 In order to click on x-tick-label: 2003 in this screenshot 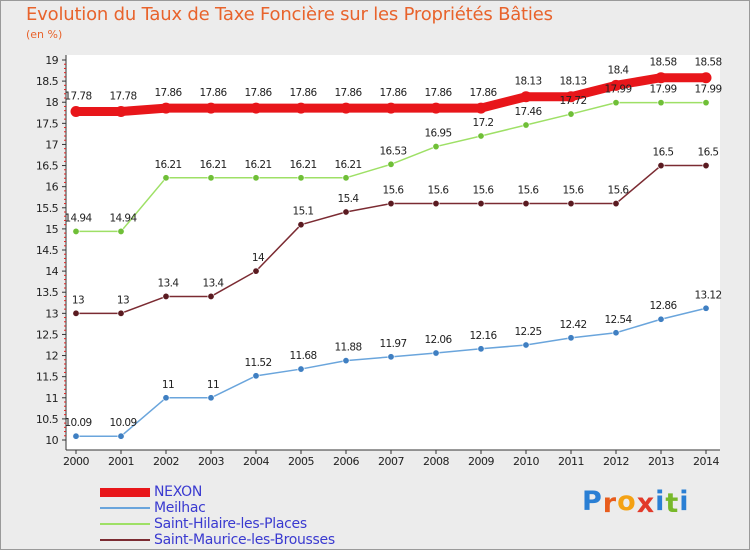, I will do `click(211, 461)`.